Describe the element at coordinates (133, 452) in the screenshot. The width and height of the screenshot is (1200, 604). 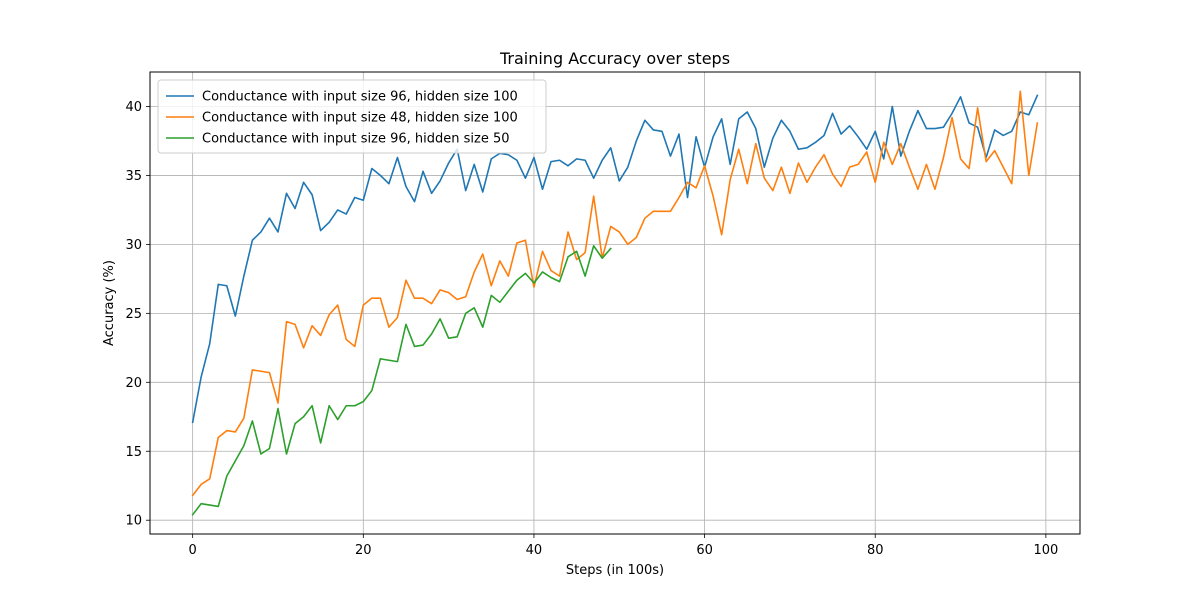
I see `y-tick-label: 15` at that location.